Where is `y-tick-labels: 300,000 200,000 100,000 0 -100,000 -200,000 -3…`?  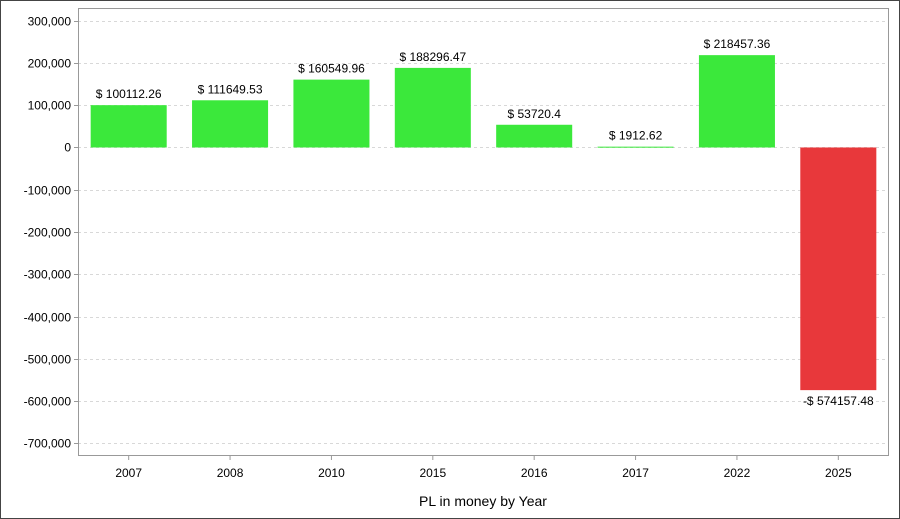 y-tick-labels: 300,000 200,000 100,000 0 -100,000 -200,000 -3… is located at coordinates (48, 233).